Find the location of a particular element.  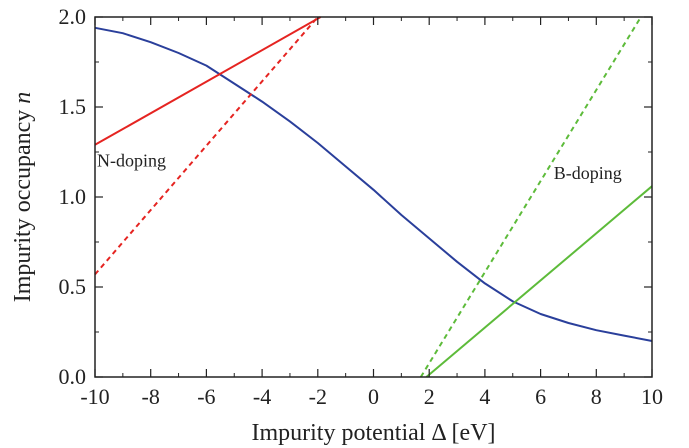

x-tick-label: -6 is located at coordinates (206, 396).